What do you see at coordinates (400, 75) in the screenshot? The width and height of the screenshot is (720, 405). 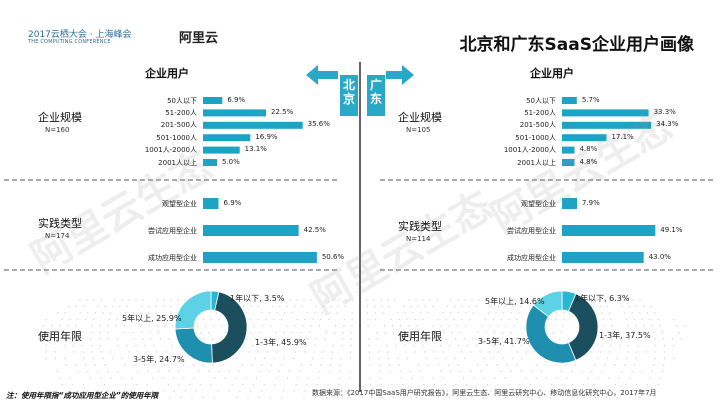 I see `arrow-right-icon` at bounding box center [400, 75].